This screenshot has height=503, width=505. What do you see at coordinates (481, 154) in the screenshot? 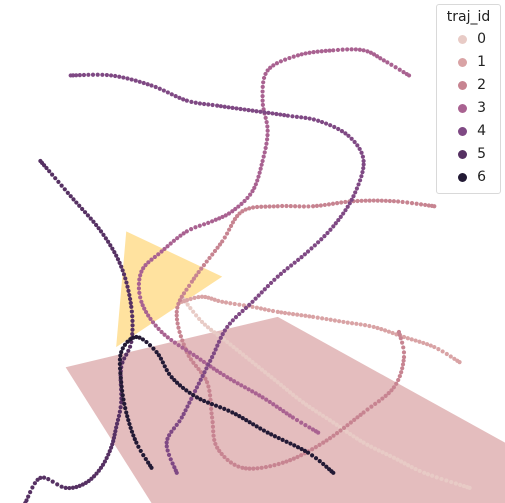
I see `legend-label: 5` at bounding box center [481, 154].